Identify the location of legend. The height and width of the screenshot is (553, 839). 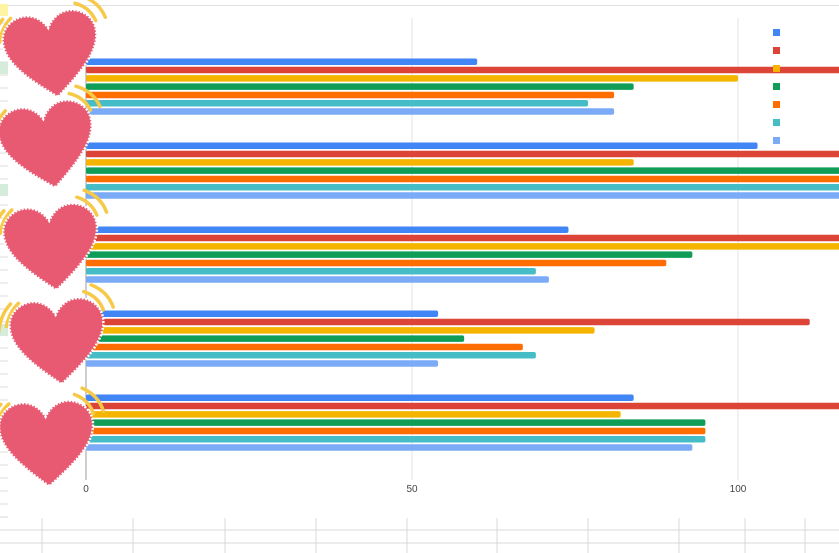
(776, 86).